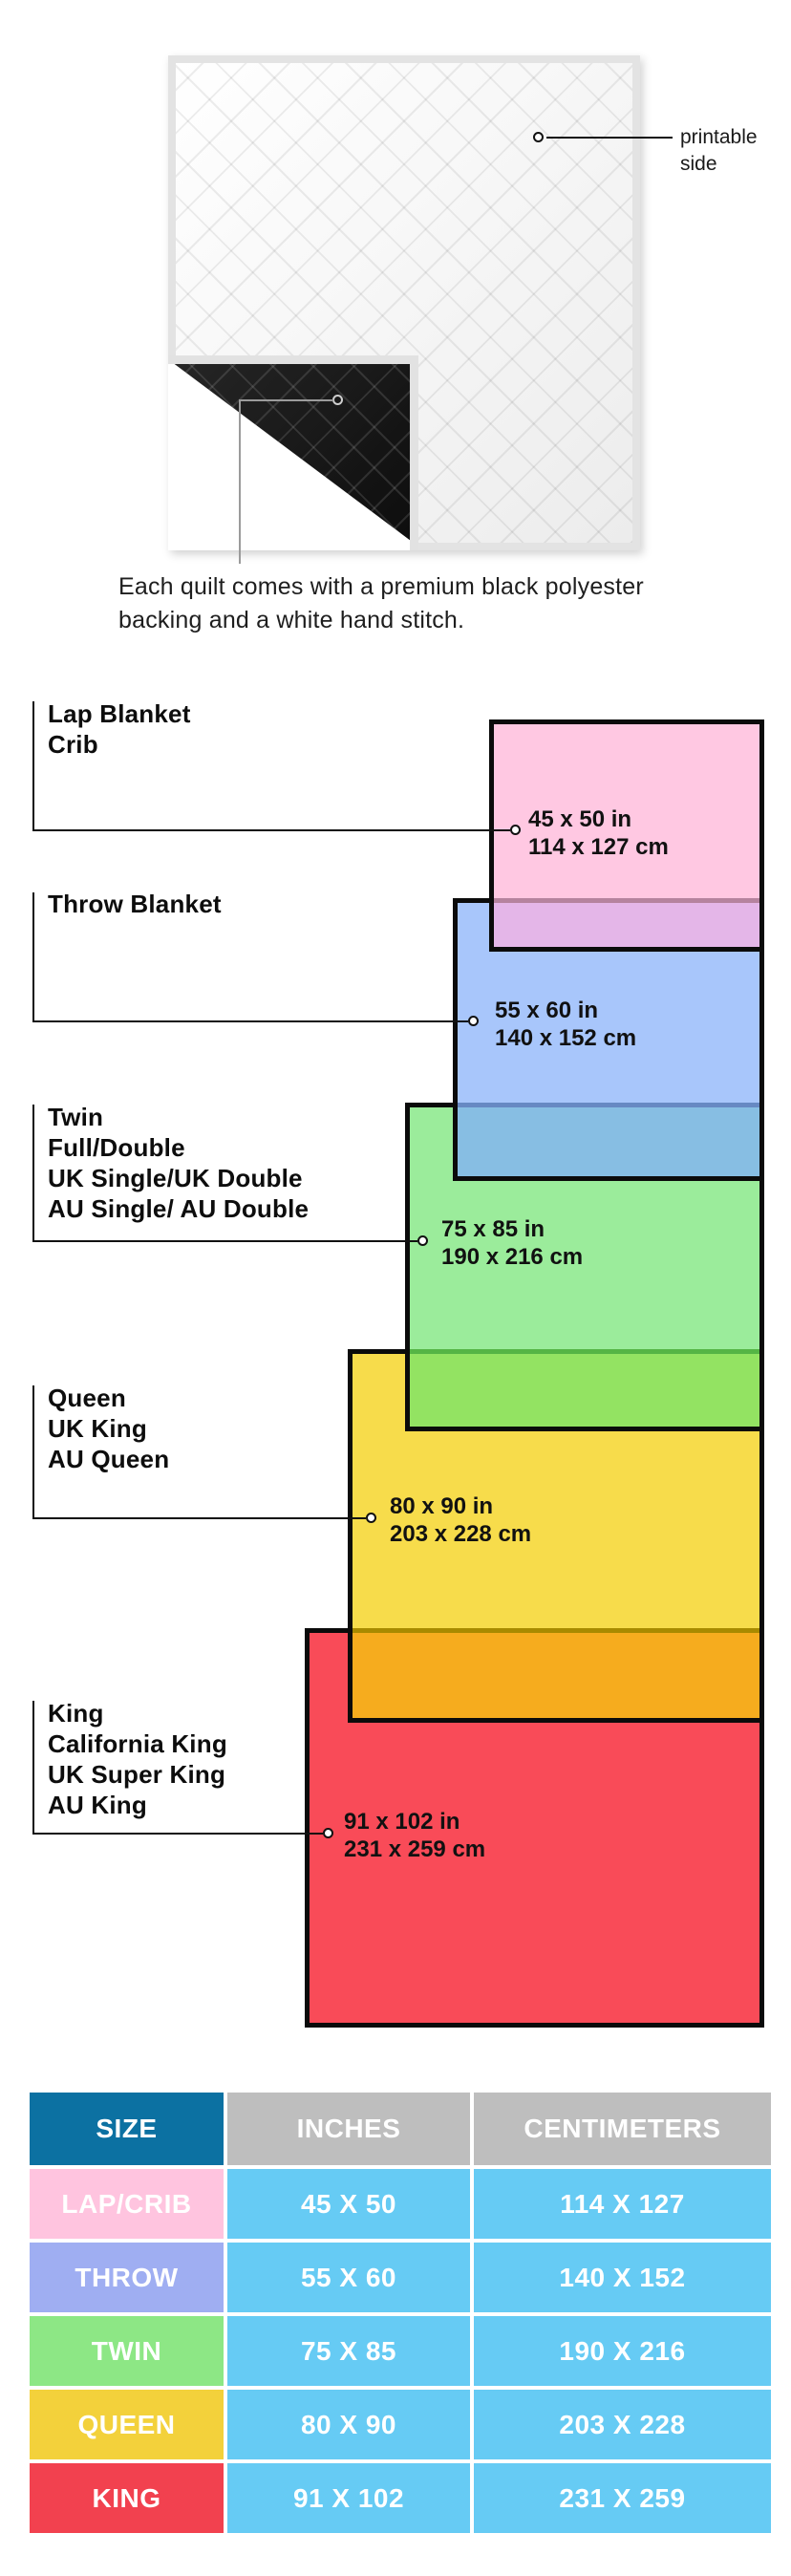  I want to click on label-queen: Queen UK King AU Queen, so click(109, 1428).